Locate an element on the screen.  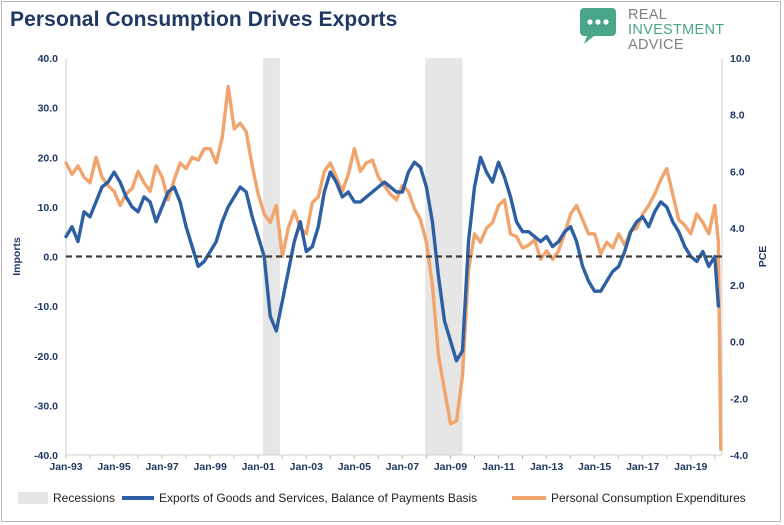
x-tick-label: Jan-17 is located at coordinates (642, 467).